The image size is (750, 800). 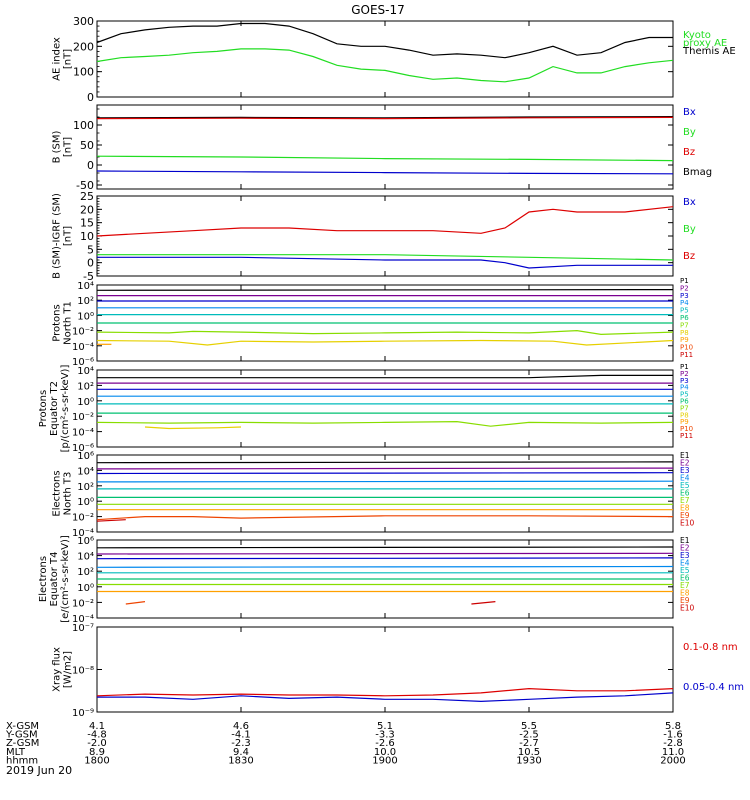 I want to click on y-axis-label: North T3, so click(x=68, y=494).